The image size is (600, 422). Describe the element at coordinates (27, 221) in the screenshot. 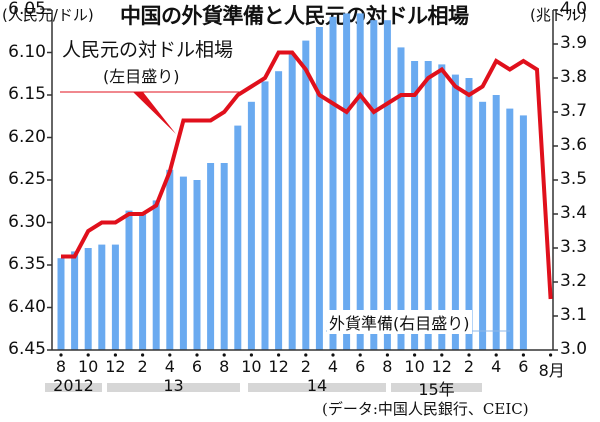

I see `left-tick-label: 6.30` at that location.